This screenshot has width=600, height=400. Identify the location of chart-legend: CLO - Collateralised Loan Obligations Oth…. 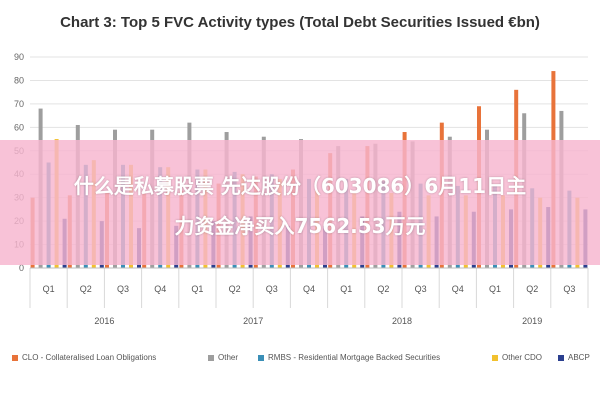
(300, 359).